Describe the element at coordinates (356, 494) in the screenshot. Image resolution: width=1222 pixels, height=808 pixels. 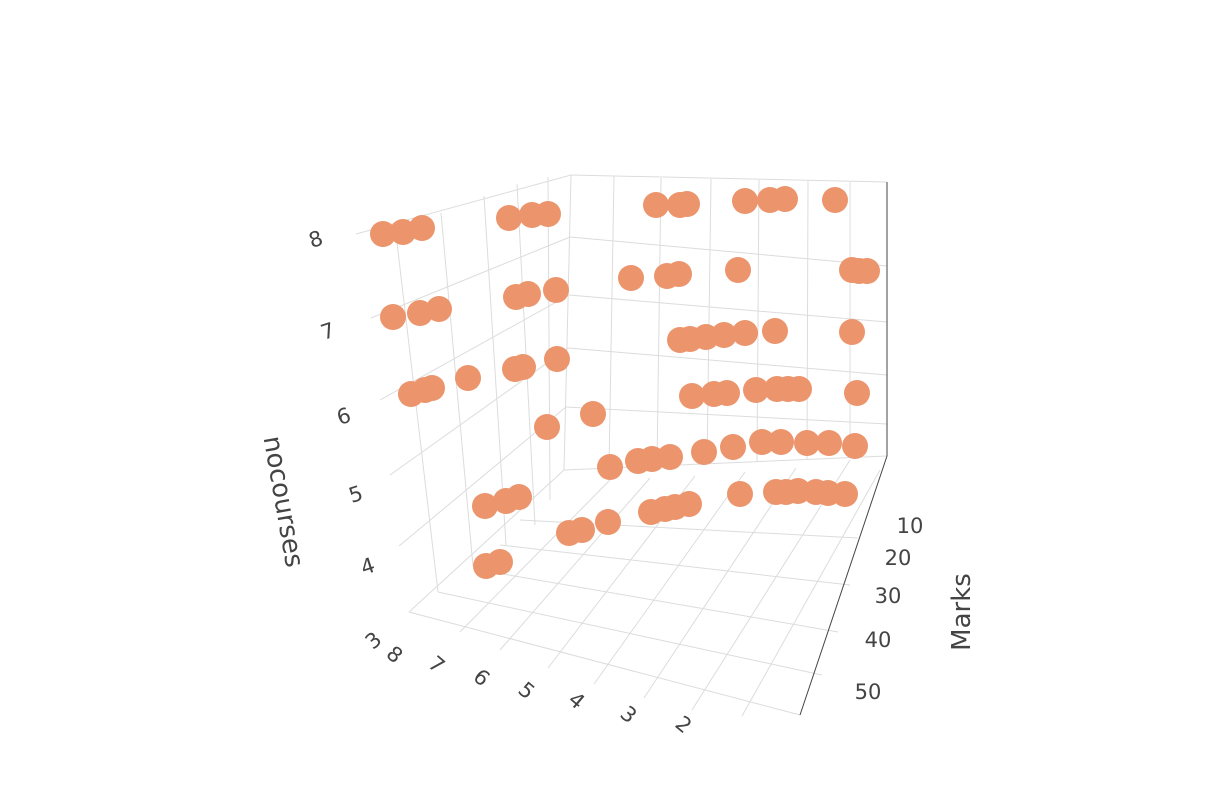
I see `z-tick-label: 5` at that location.